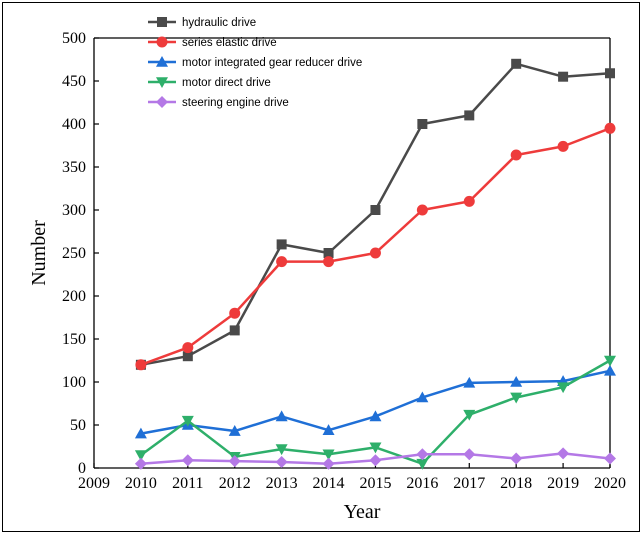 The height and width of the screenshot is (536, 644). What do you see at coordinates (422, 483) in the screenshot?
I see `x-tick-label: 2016` at bounding box center [422, 483].